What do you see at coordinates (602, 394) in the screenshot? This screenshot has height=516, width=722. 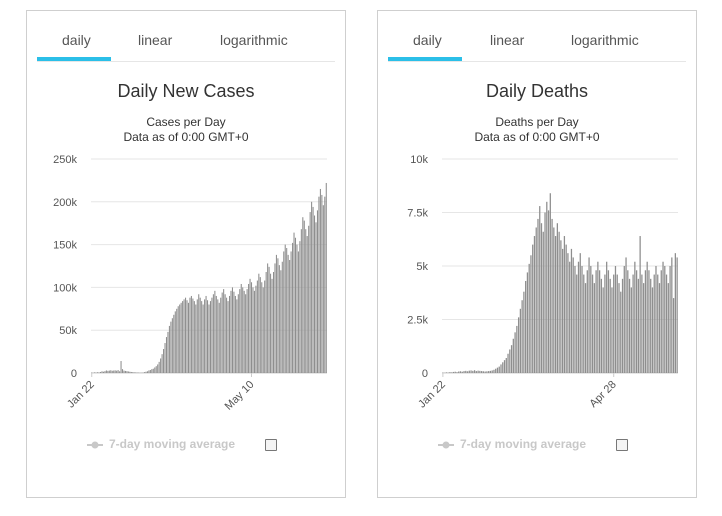 I see `x-tick-label: Apr 28` at bounding box center [602, 394].